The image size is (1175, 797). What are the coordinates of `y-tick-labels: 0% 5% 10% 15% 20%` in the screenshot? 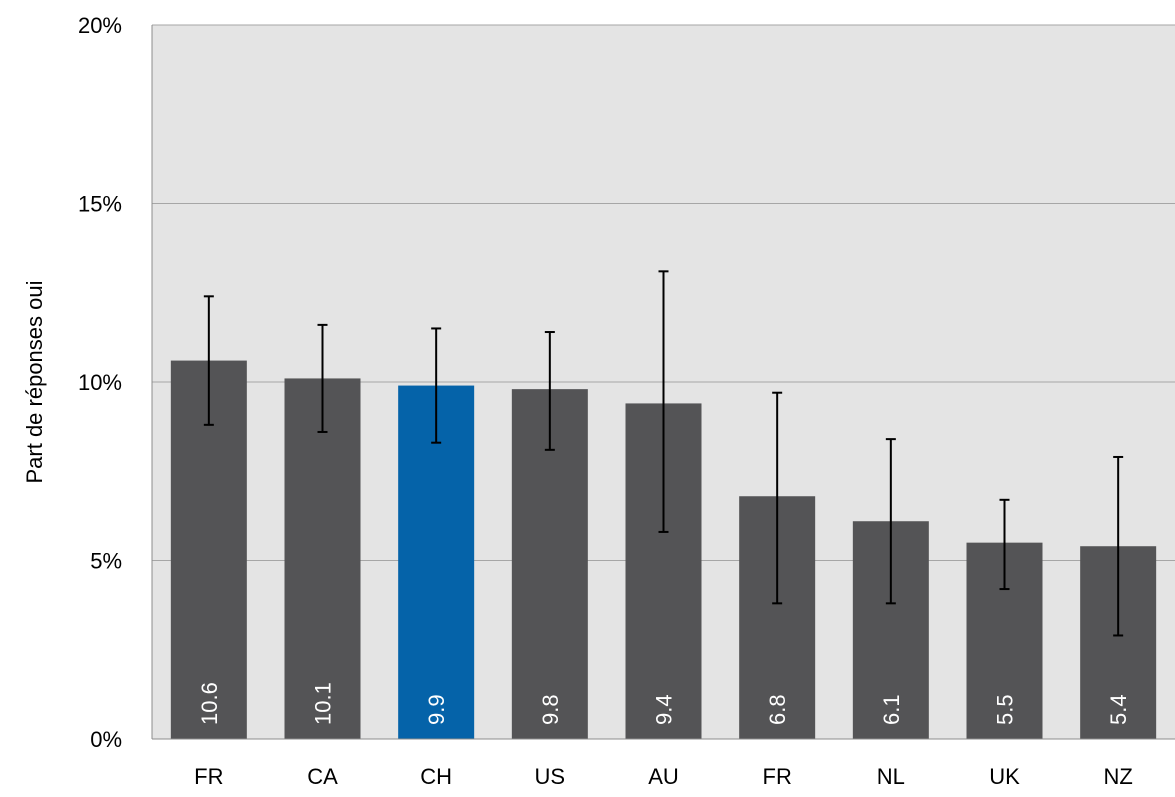 It's located at (100, 382).